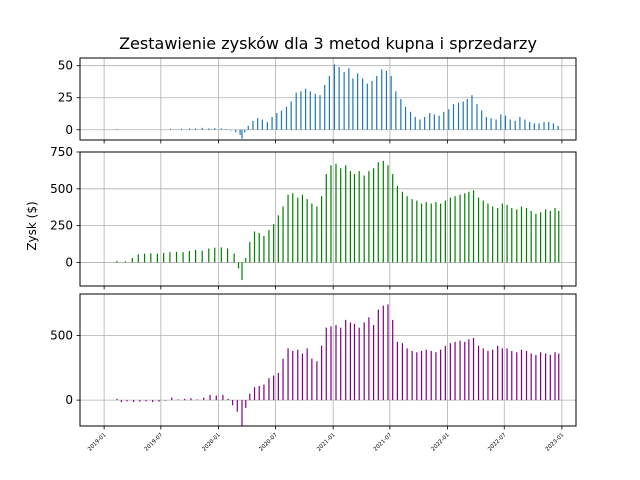 This screenshot has height=480, width=640. What do you see at coordinates (65, 98) in the screenshot?
I see `y-tick-label: 25` at bounding box center [65, 98].